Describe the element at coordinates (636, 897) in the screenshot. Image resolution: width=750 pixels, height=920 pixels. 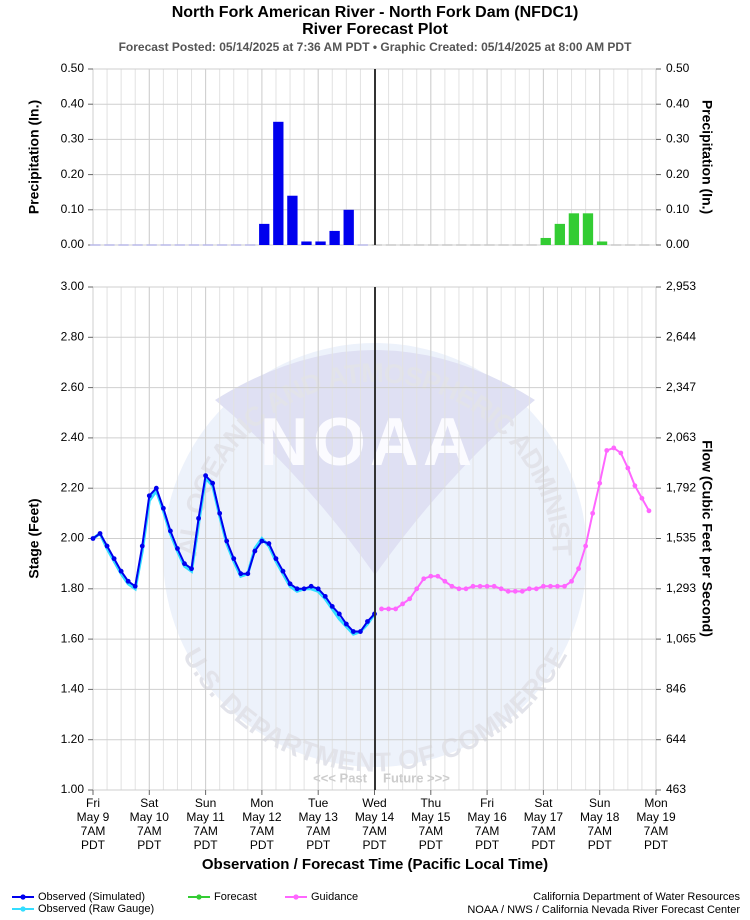
I see `credit-line-1: California Department of Water Resources` at that location.